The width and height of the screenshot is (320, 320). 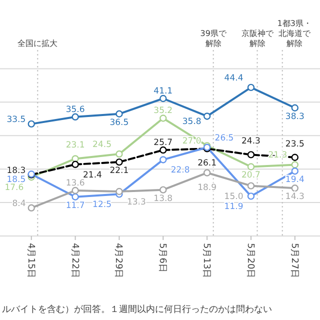 What do you see at coordinates (14, 188) in the screenshot?
I see `data-label: 17.6` at bounding box center [14, 188].